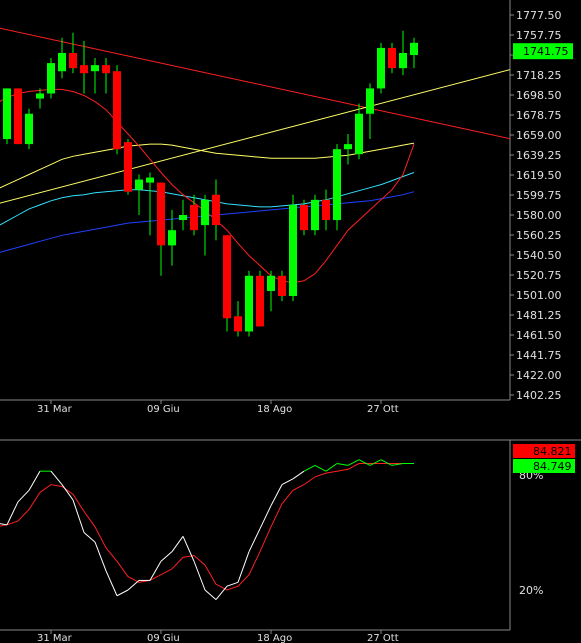  Describe the element at coordinates (543, 51) in the screenshot. I see `last-price-badge` at that location.